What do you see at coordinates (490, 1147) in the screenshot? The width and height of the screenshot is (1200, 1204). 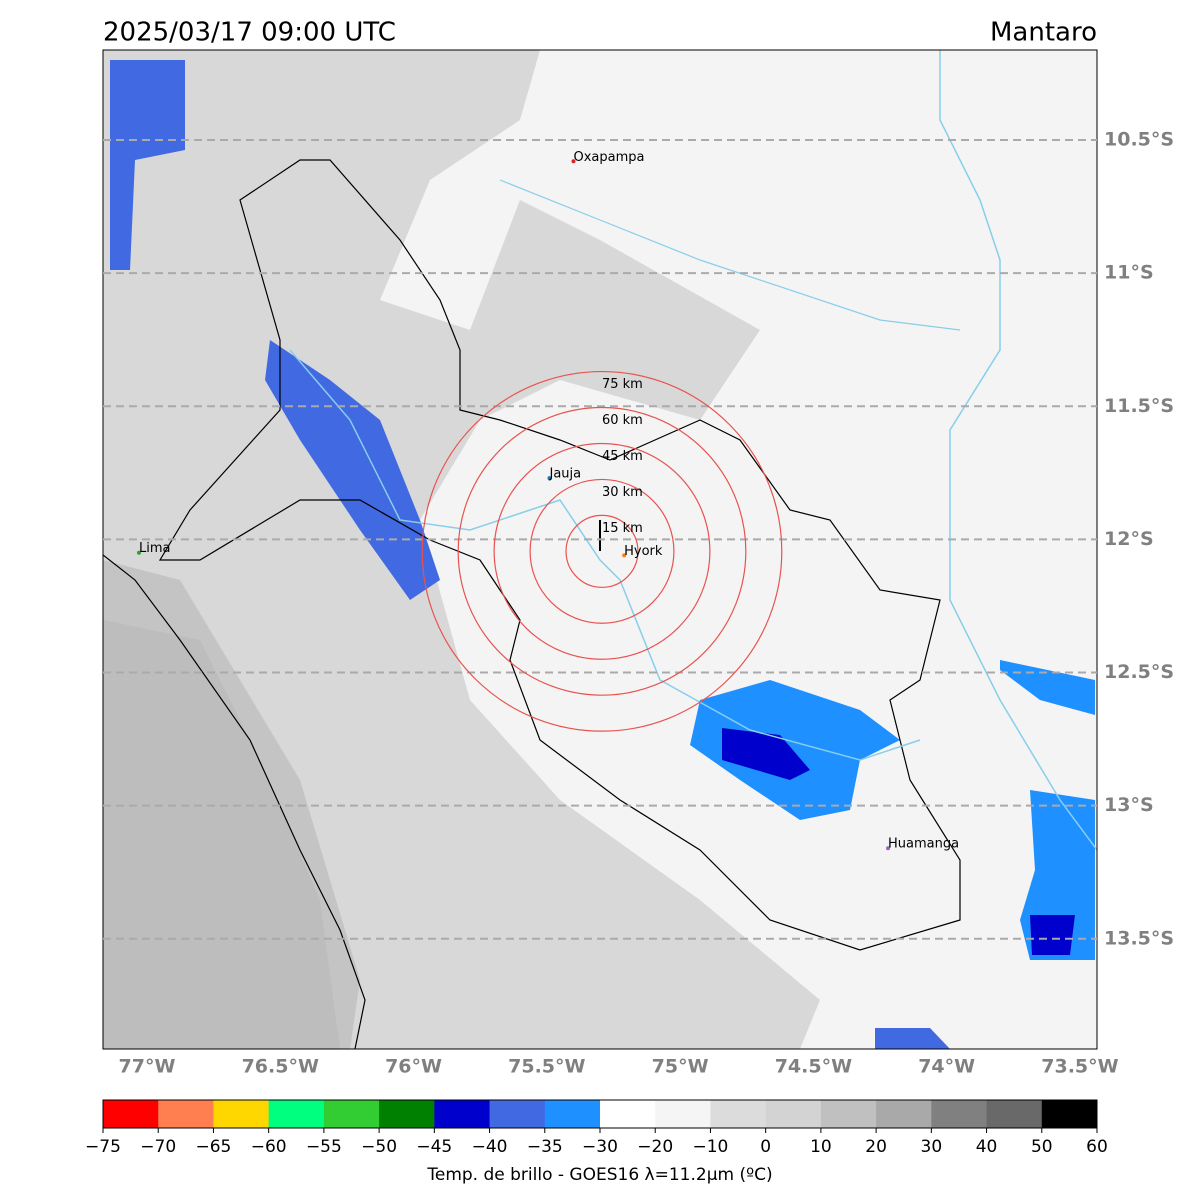 I see `colorbar-tick-label: −40` at bounding box center [490, 1147].